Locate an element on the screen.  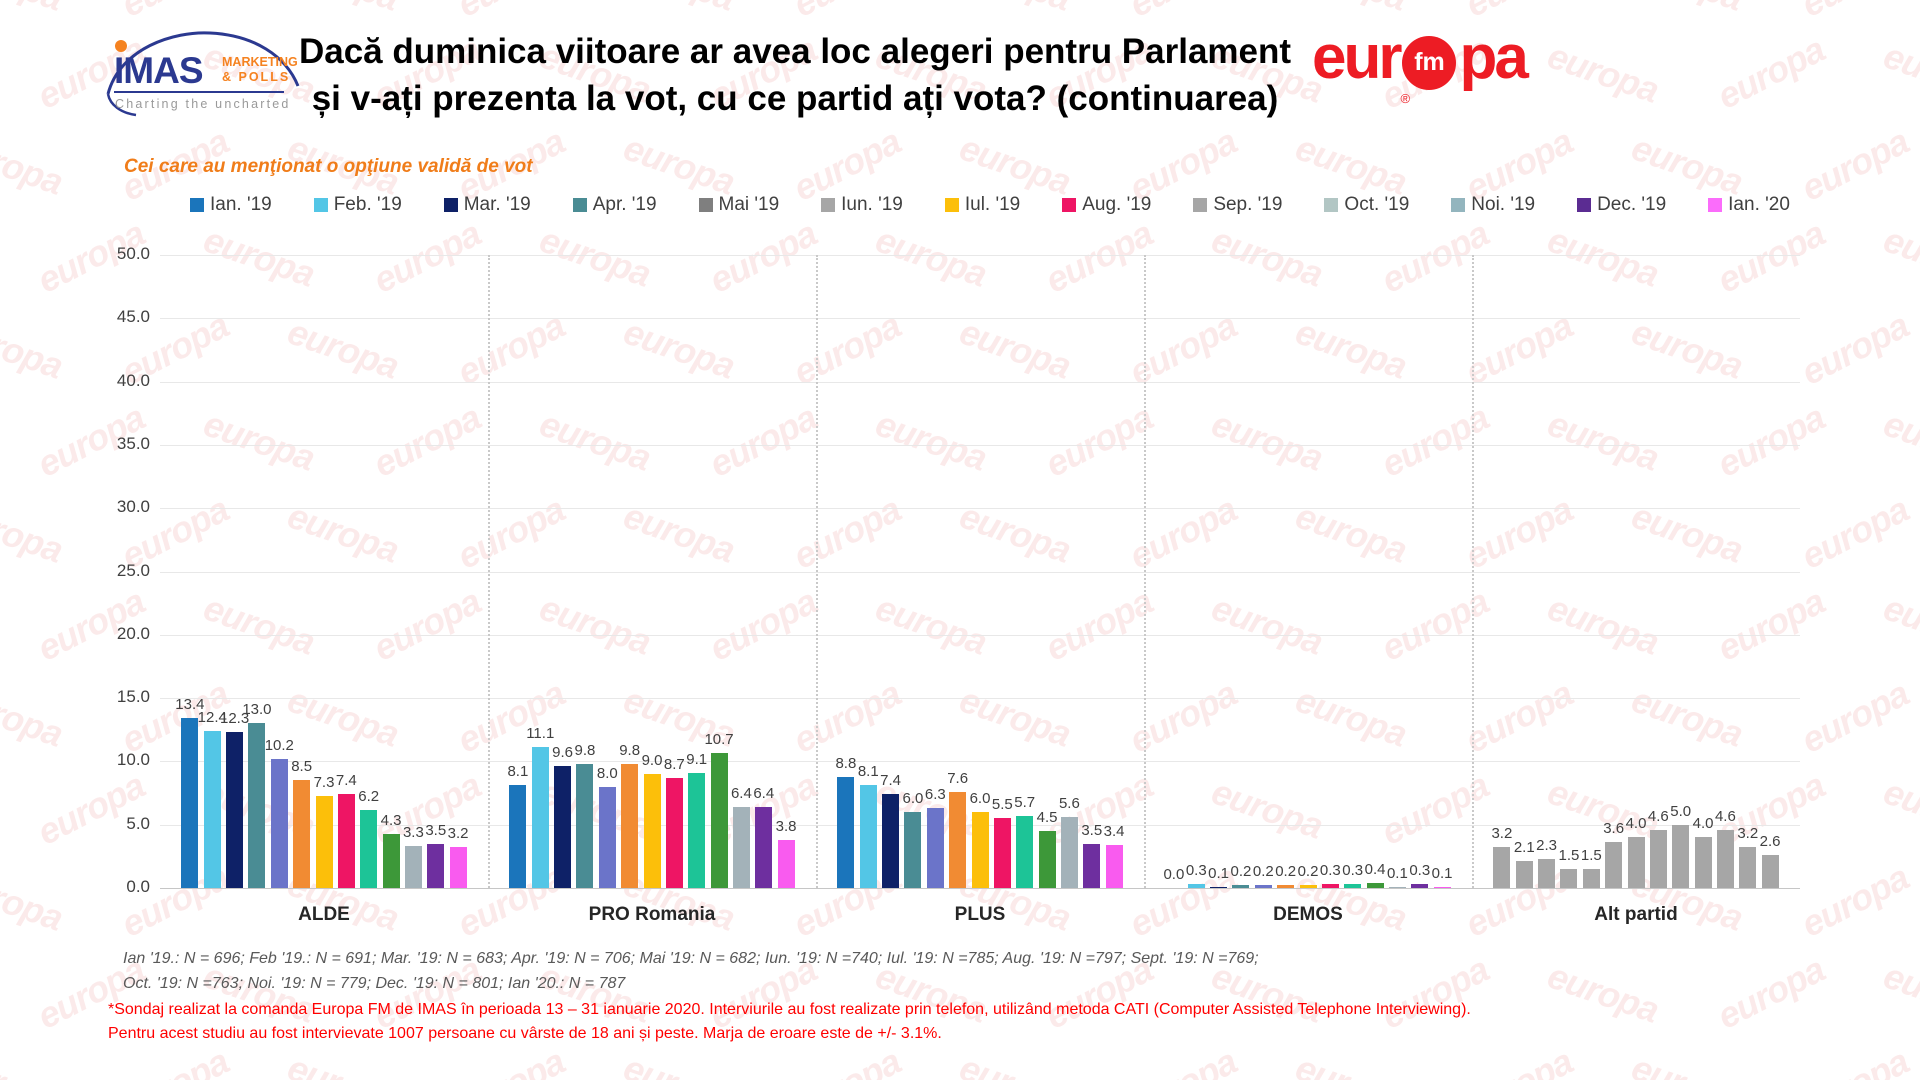
bar-value-label: 5.5 is located at coordinates (1002, 805).